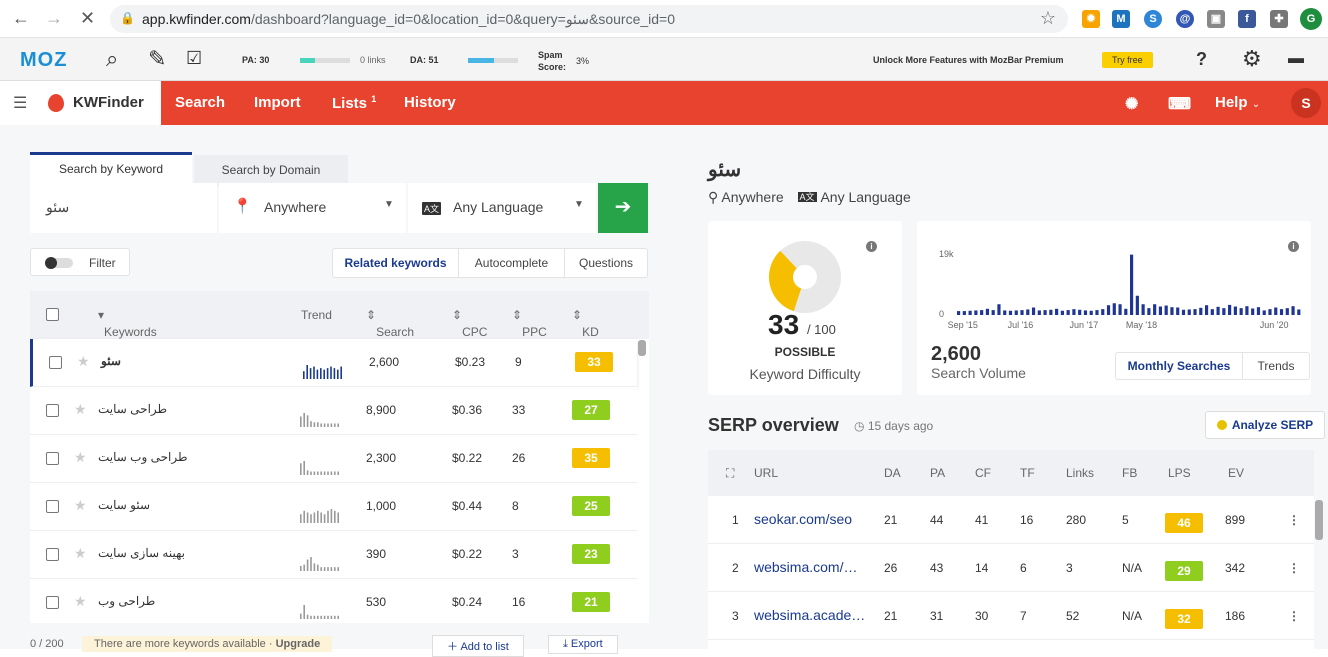  I want to click on highlighter-pen-icon: ✎, so click(157, 58).